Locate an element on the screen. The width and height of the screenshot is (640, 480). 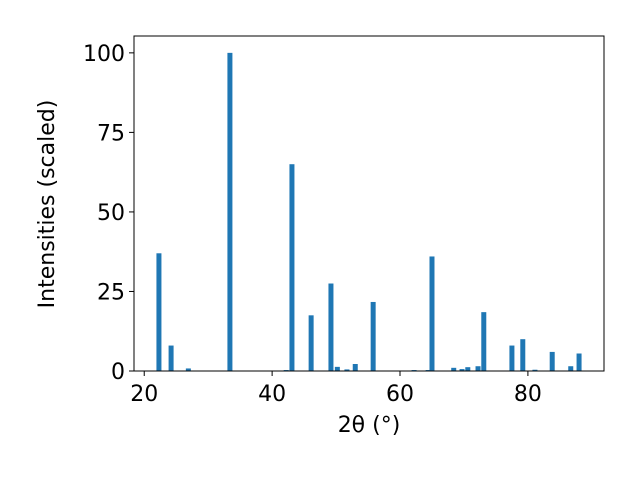
y-axis-label: Intensities (scaled) is located at coordinates (47, 204).